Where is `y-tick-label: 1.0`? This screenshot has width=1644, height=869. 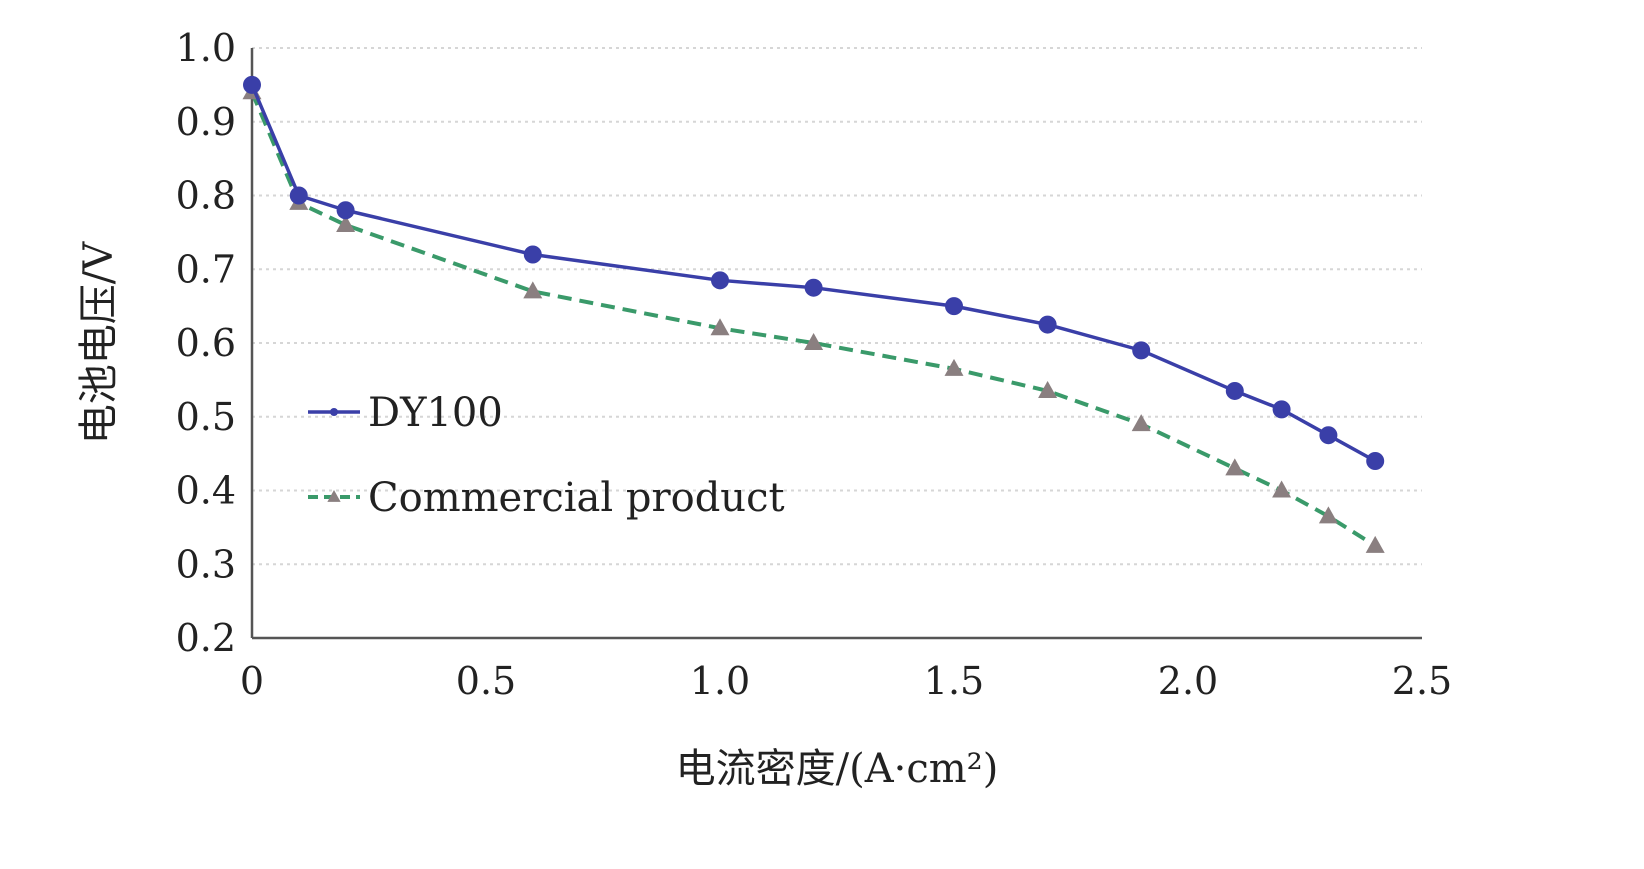 y-tick-label: 1.0 is located at coordinates (206, 48).